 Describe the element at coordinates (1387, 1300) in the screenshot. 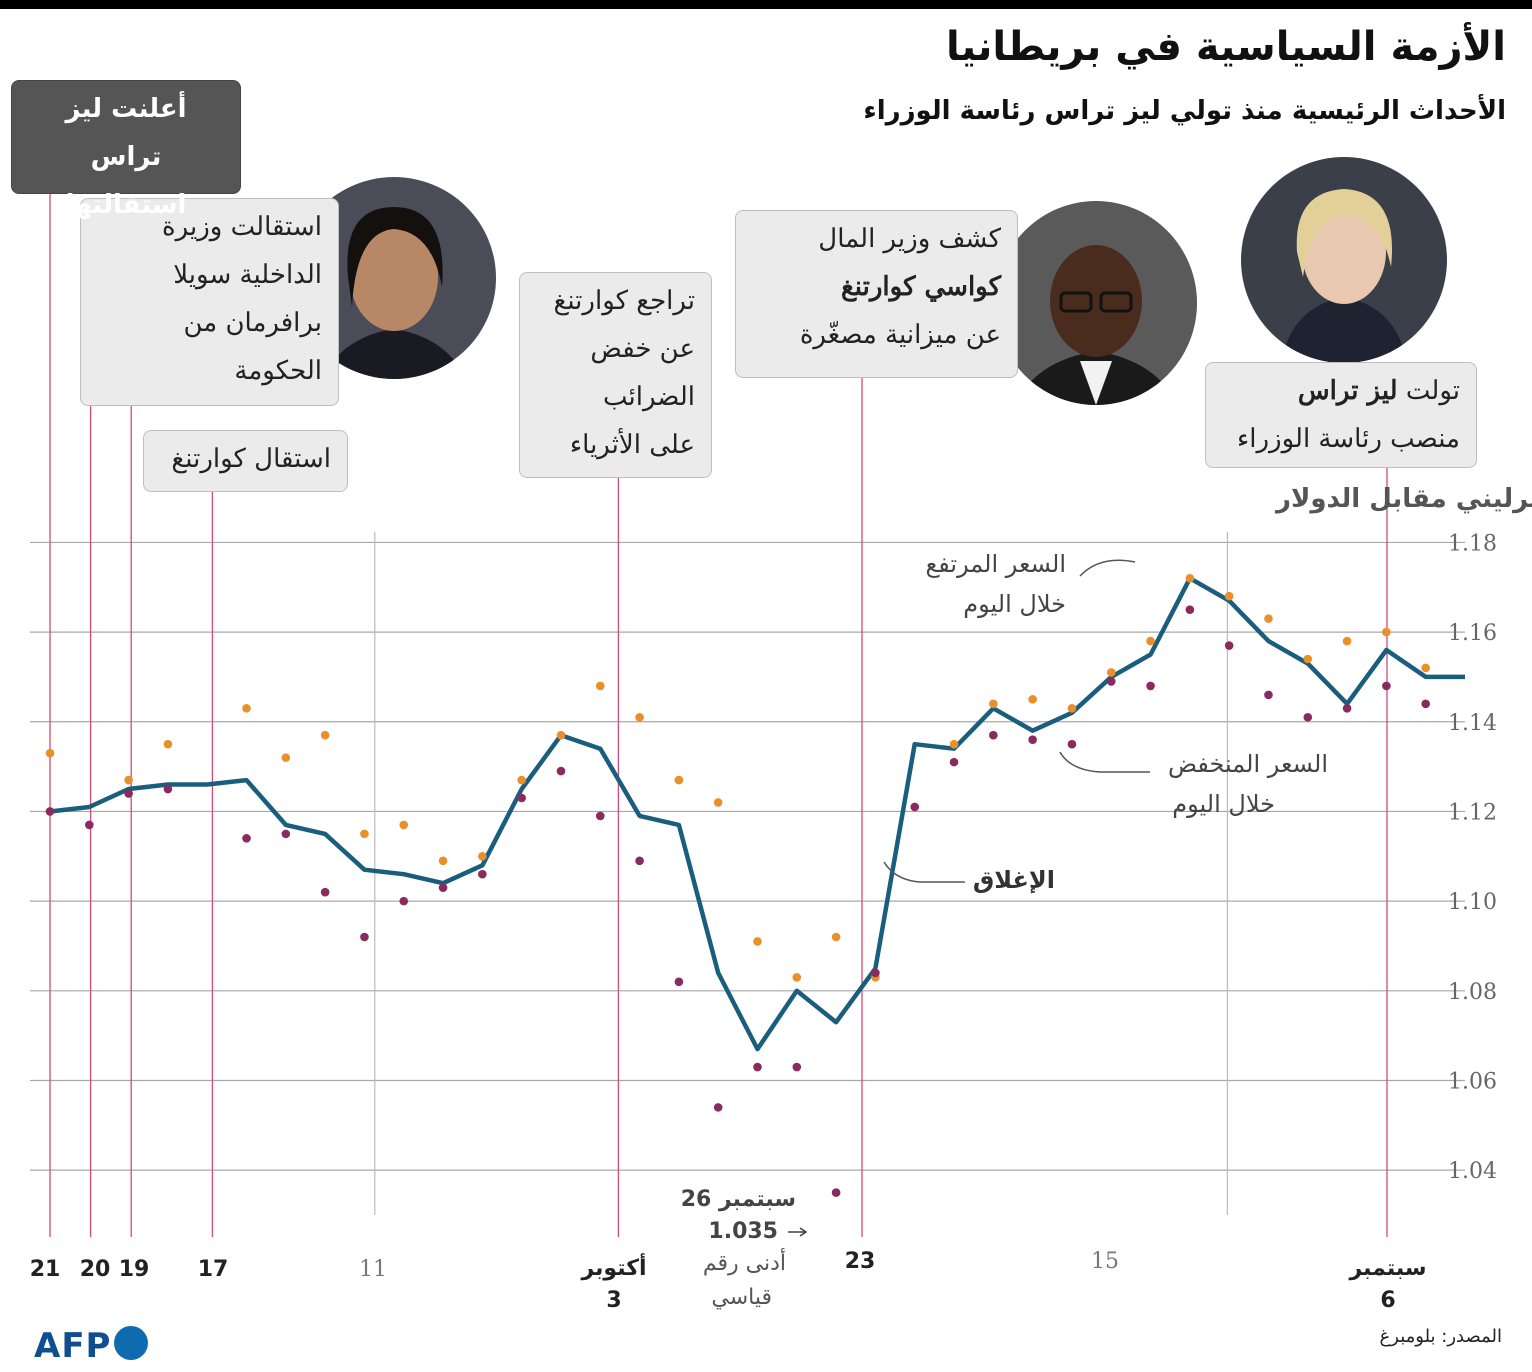

I see `x-tick-sublabel: 6` at that location.